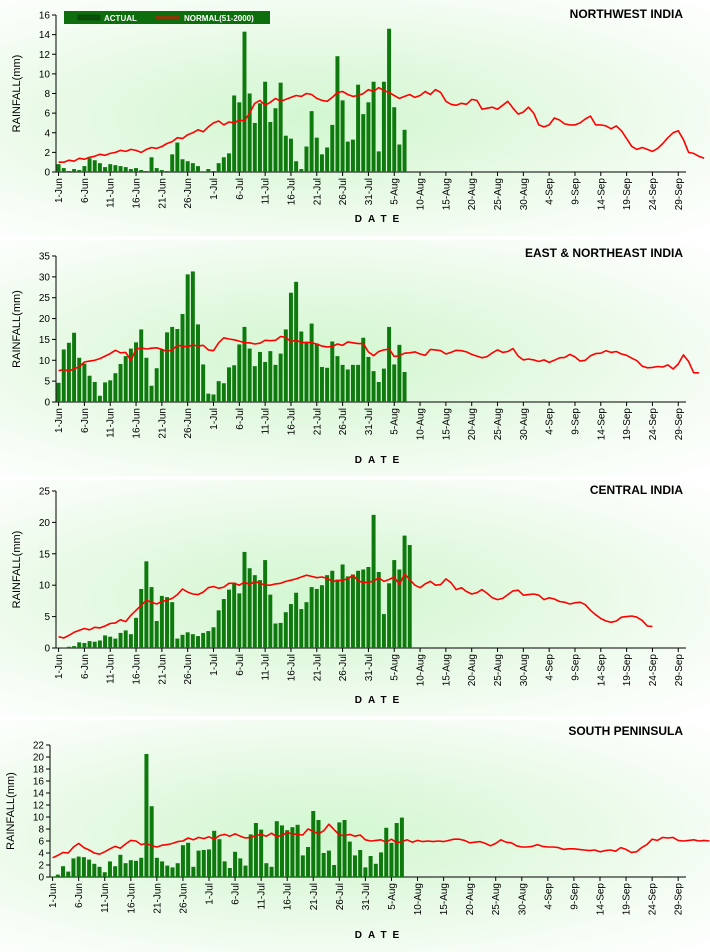 The height and width of the screenshot is (952, 710). What do you see at coordinates (47, 133) in the screenshot?
I see `y-tick-label: 4` at bounding box center [47, 133].